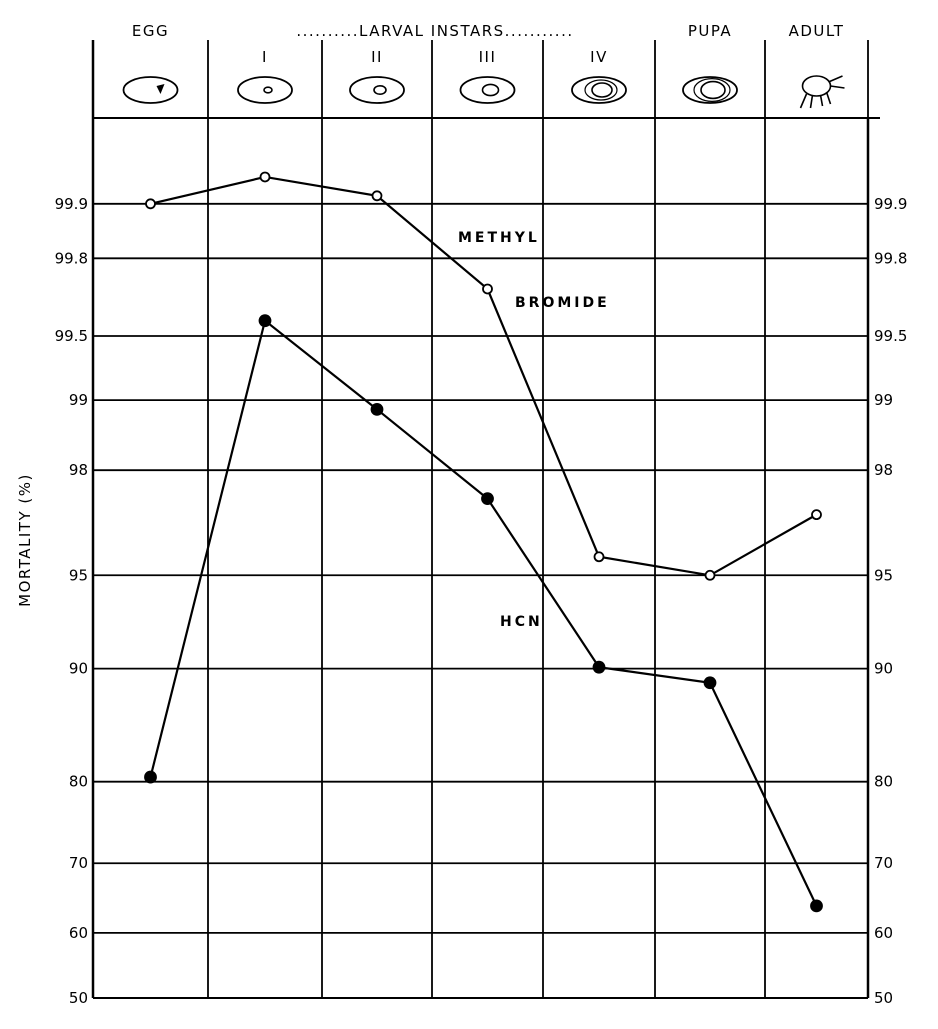 The image size is (938, 1029). What do you see at coordinates (71, 204) in the screenshot?
I see `y-tick-label-left: 99.9` at bounding box center [71, 204].